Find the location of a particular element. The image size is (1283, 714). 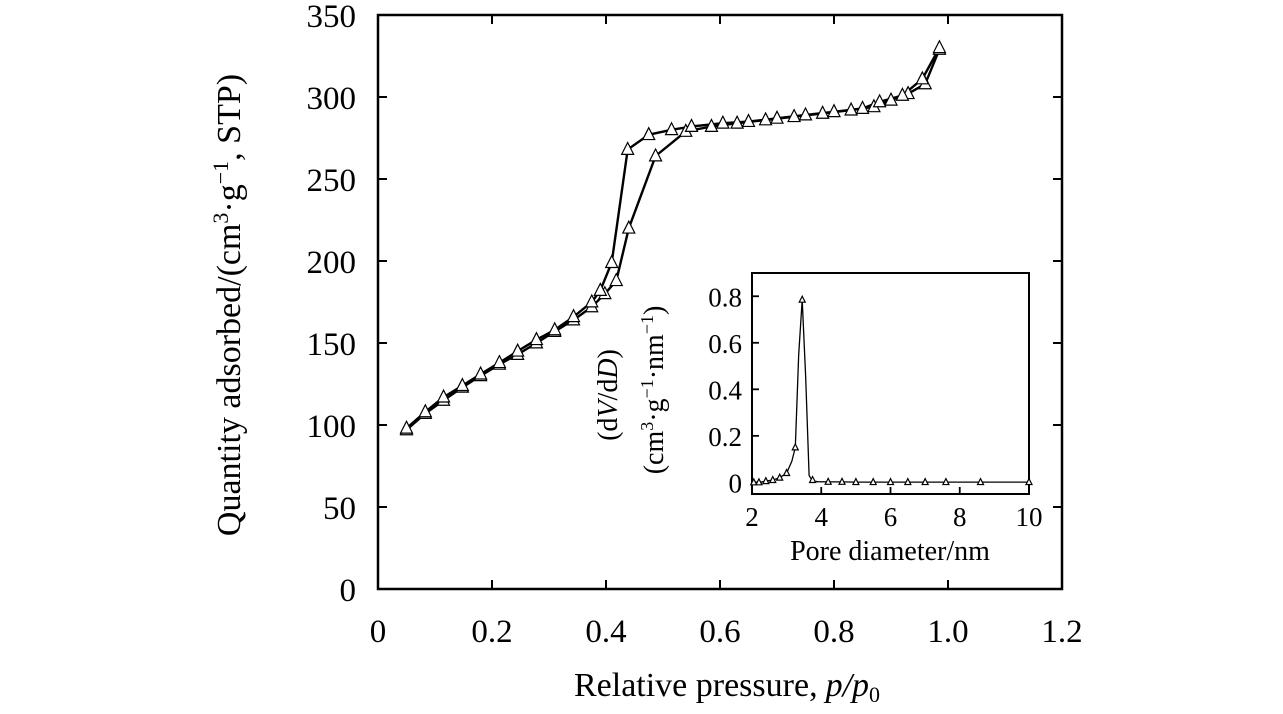

inset-y-tick-label: 0.8 is located at coordinates (725, 297).